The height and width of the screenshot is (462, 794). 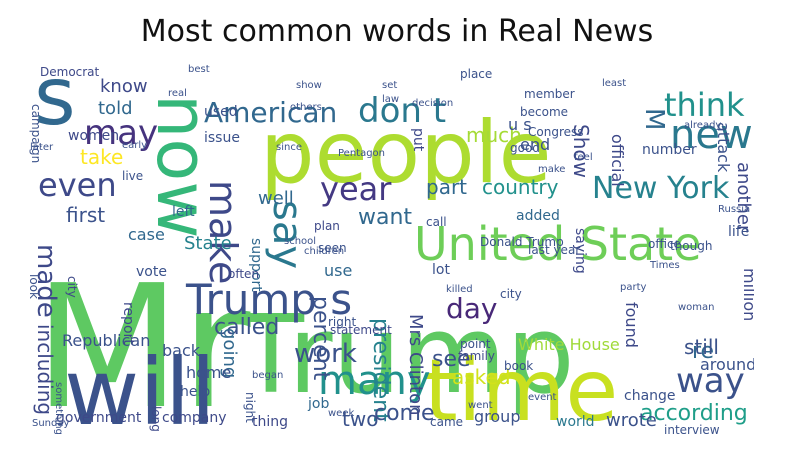 What do you see at coordinates (318, 404) in the screenshot?
I see `cloud-word: job` at bounding box center [318, 404].